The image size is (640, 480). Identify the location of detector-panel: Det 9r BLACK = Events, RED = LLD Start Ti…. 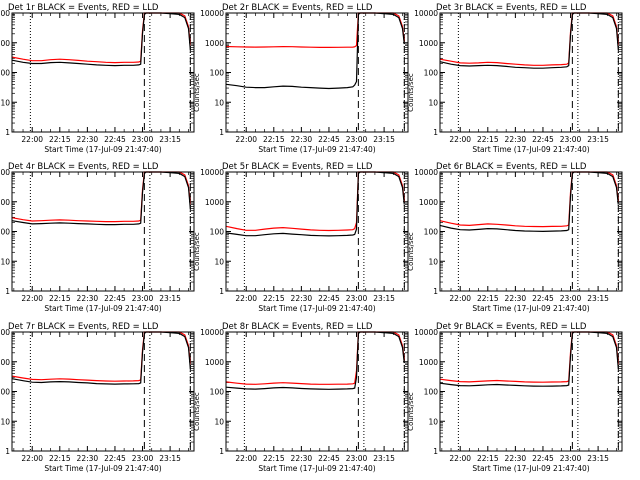
(515, 397).